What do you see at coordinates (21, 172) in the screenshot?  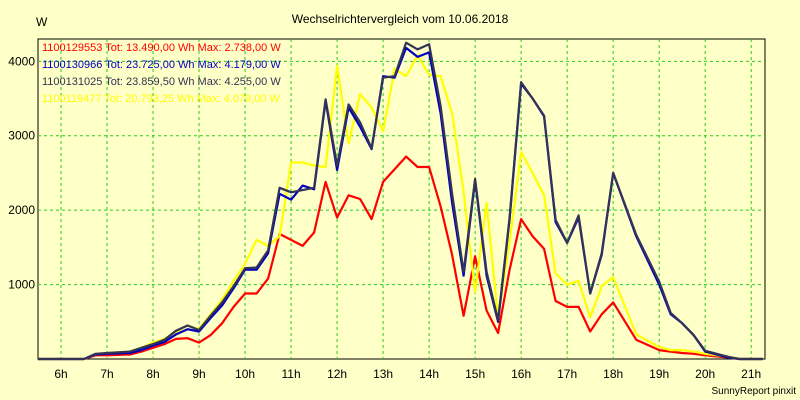 I see `y-axis-ticks: 1000 2000 3000 4000` at bounding box center [21, 172].